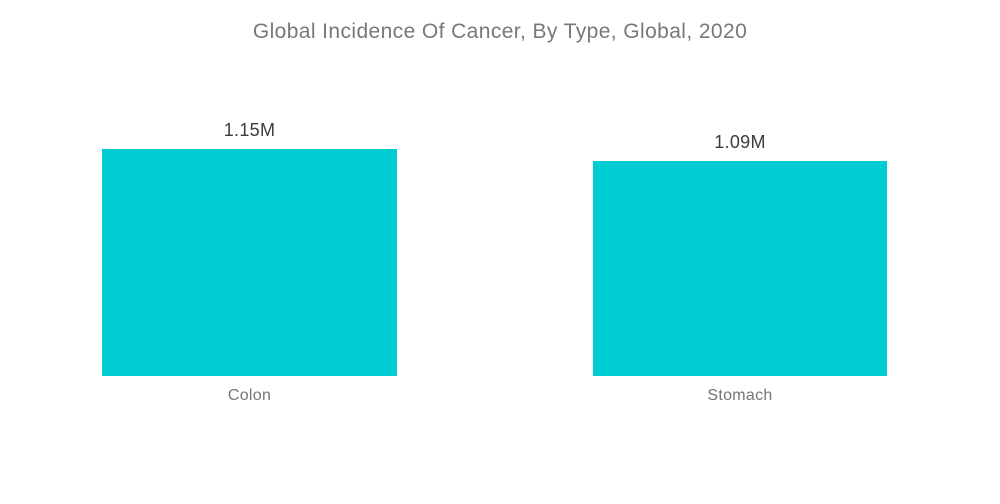 Image resolution: width=1000 pixels, height=504 pixels. What do you see at coordinates (740, 142) in the screenshot?
I see `bar-value-label-stomach: 1.09M` at bounding box center [740, 142].